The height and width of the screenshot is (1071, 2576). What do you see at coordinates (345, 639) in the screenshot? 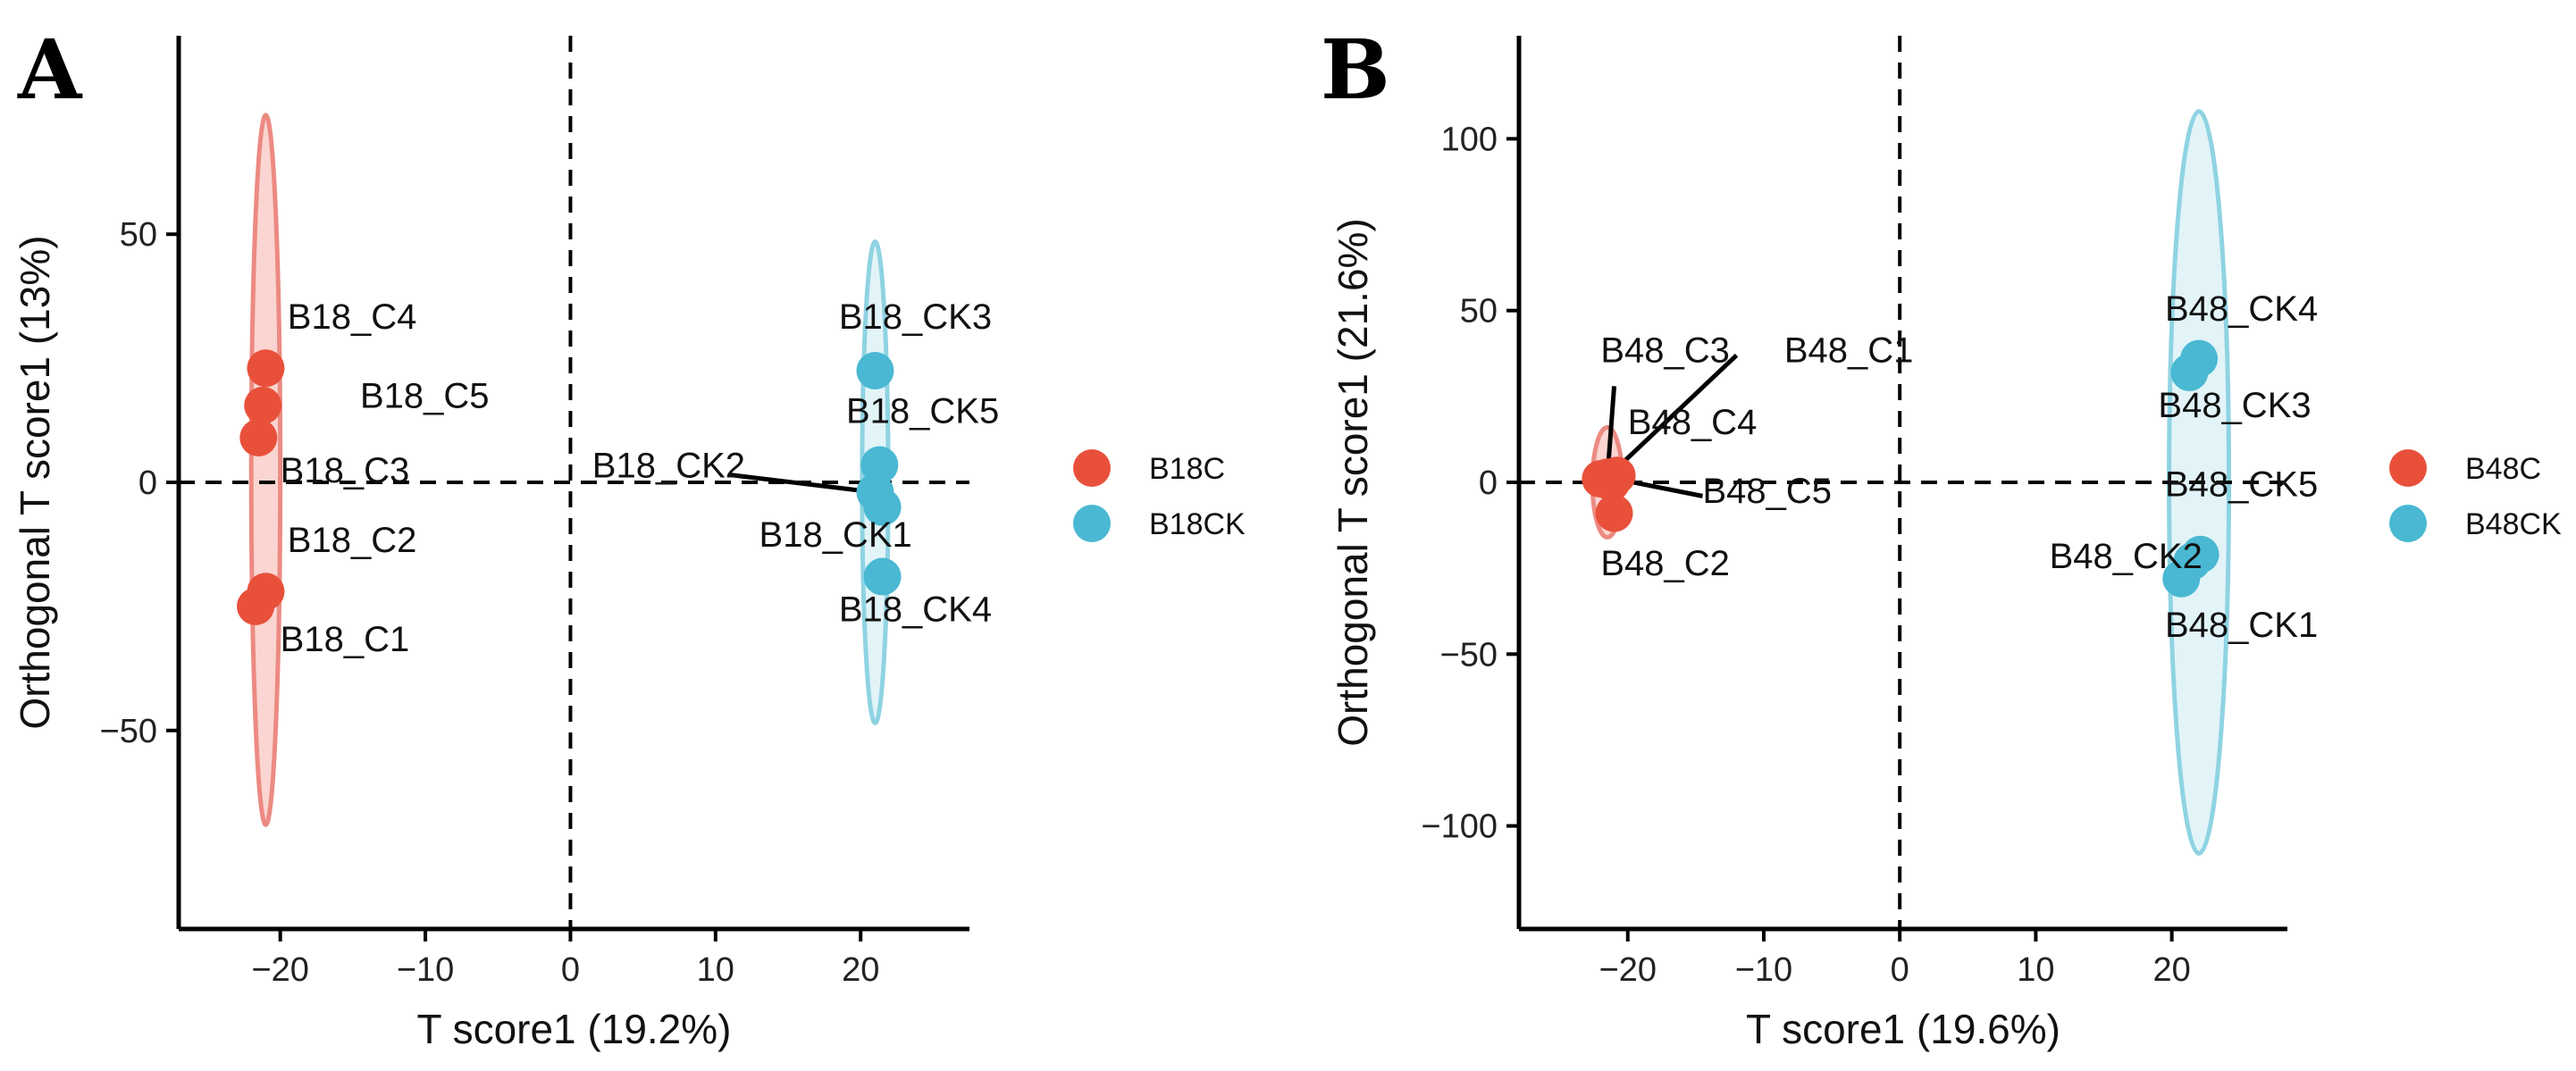
I see `point-label-b18-c1: B18_C1` at bounding box center [345, 639].